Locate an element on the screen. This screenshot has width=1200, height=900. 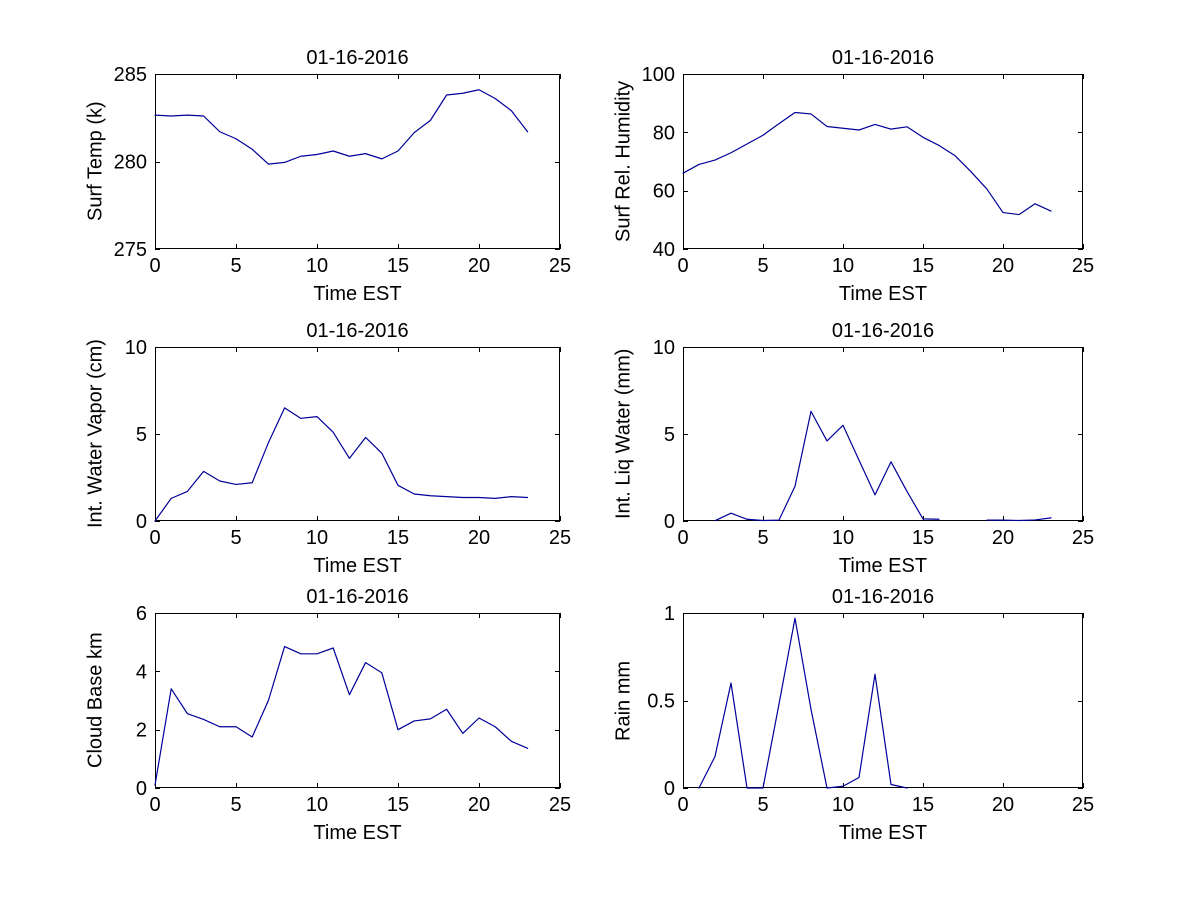
y-axis-label: Surf Temp (k) is located at coordinates (95, 161).